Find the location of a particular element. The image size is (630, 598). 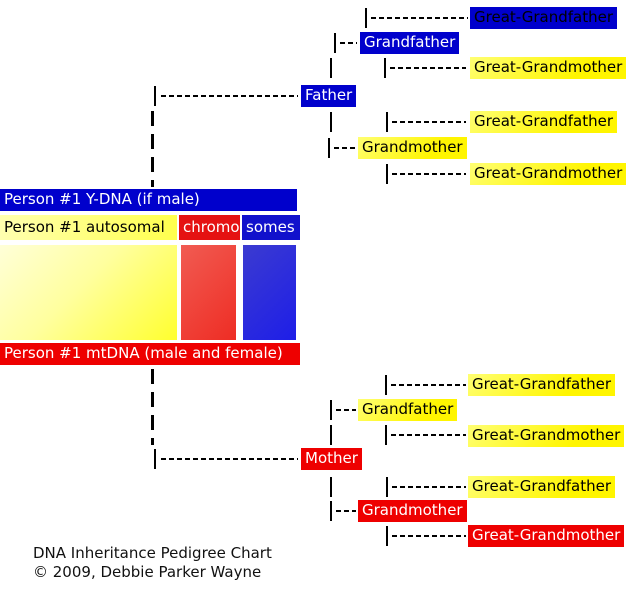

node-paternal-grandmother: Grandmother is located at coordinates (412, 148).